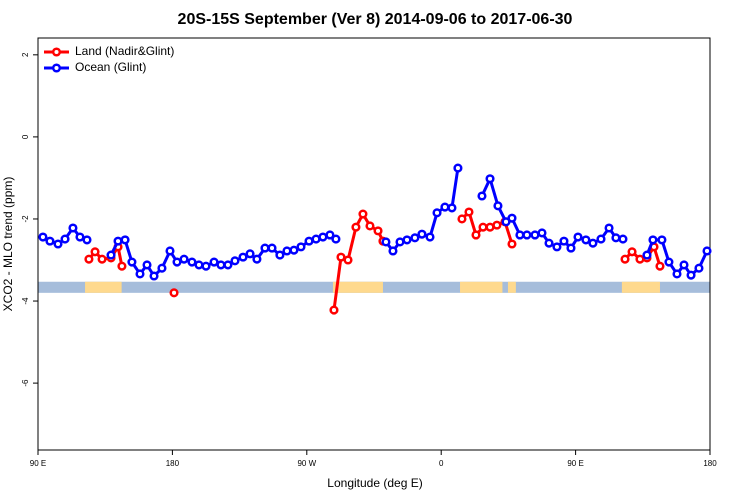  What do you see at coordinates (25, 136) in the screenshot?
I see `y-tick-label: 0` at bounding box center [25, 136].